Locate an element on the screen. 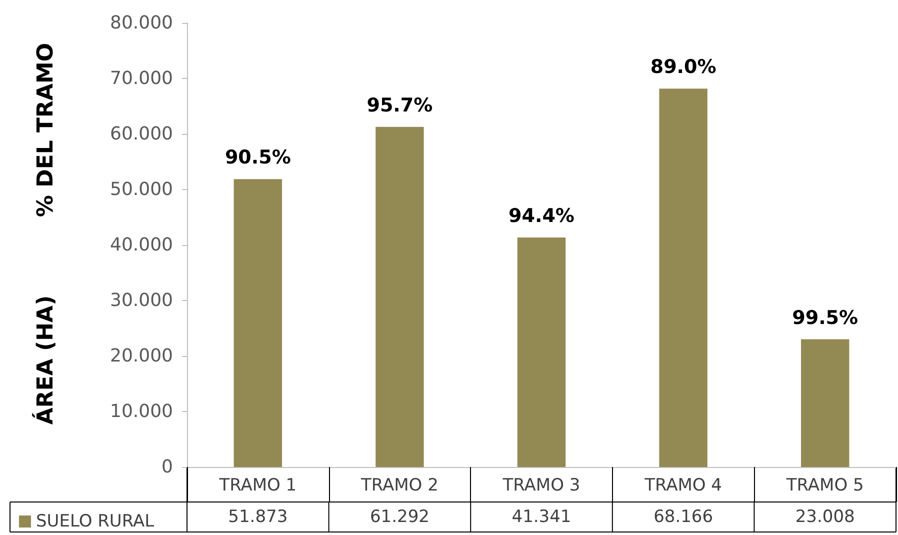 The width and height of the screenshot is (898, 535). x-tick-label: TRAMO 5 is located at coordinates (824, 486).